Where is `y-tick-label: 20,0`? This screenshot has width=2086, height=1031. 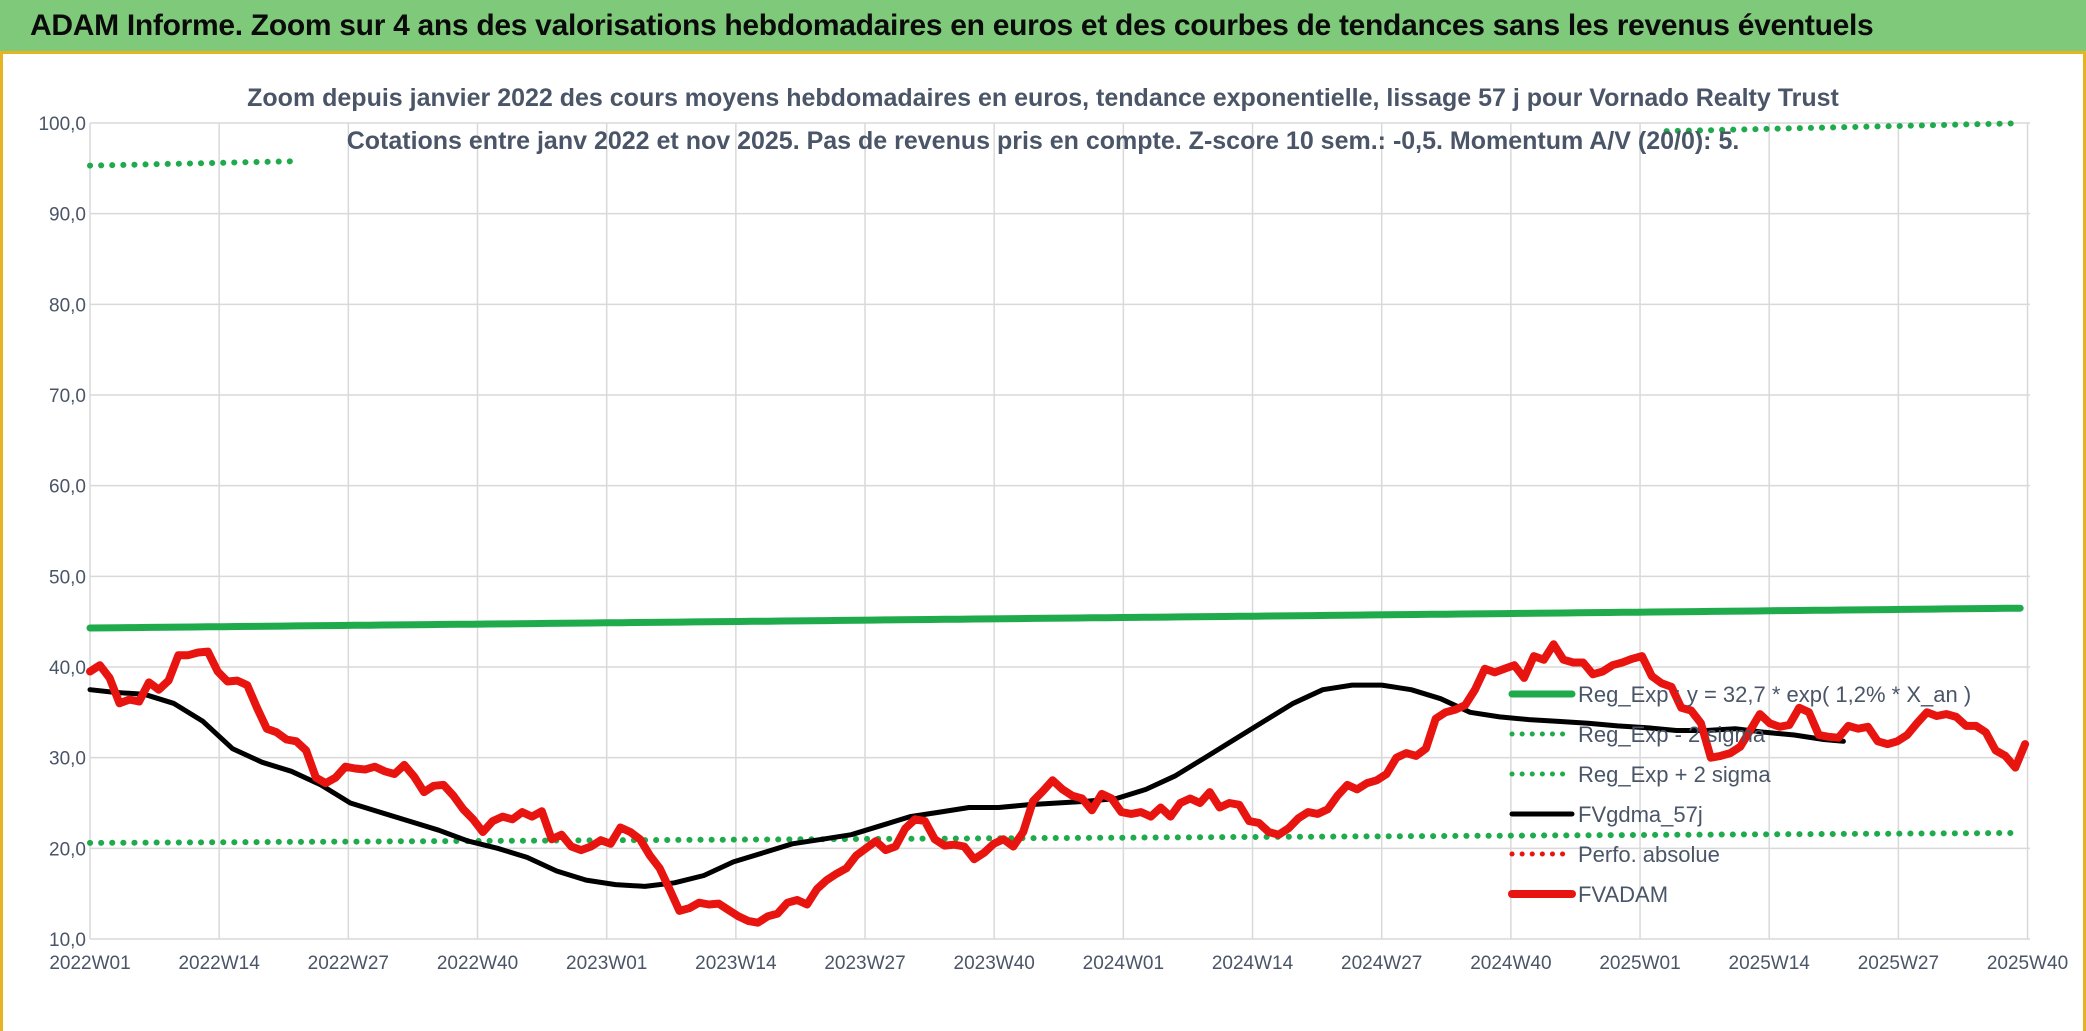 y-tick-label: 20,0 is located at coordinates (67, 849).